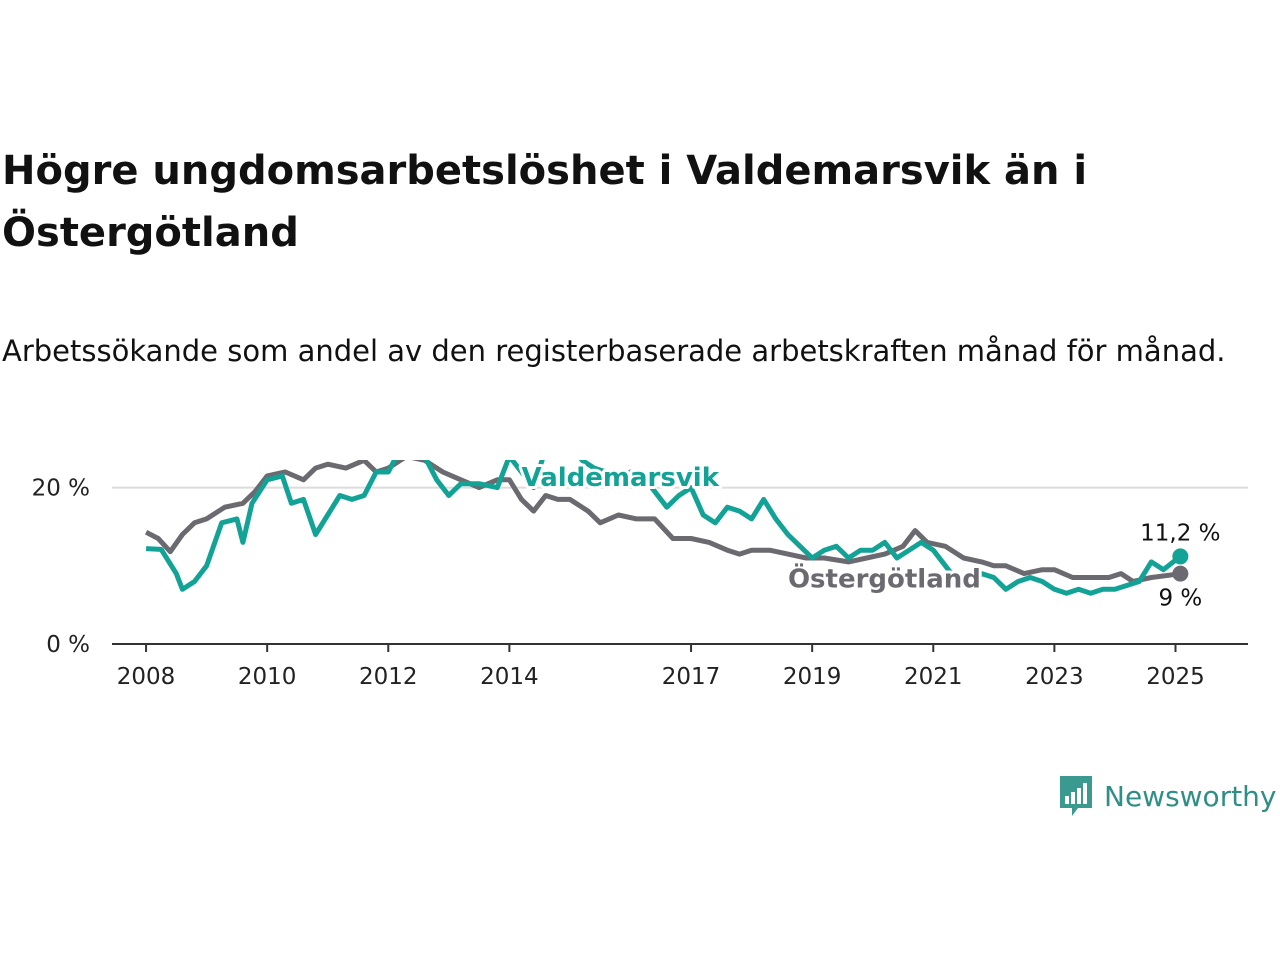 This screenshot has height=960, width=1280. Describe the element at coordinates (1180, 533) in the screenshot. I see `end-value-label: 11,2 %` at that location.